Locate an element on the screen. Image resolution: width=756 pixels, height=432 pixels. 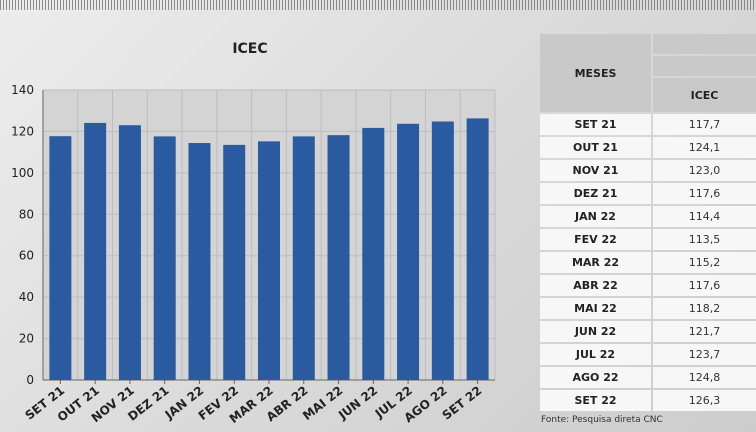
table-cell-value: 115,2 is located at coordinates (704, 262).